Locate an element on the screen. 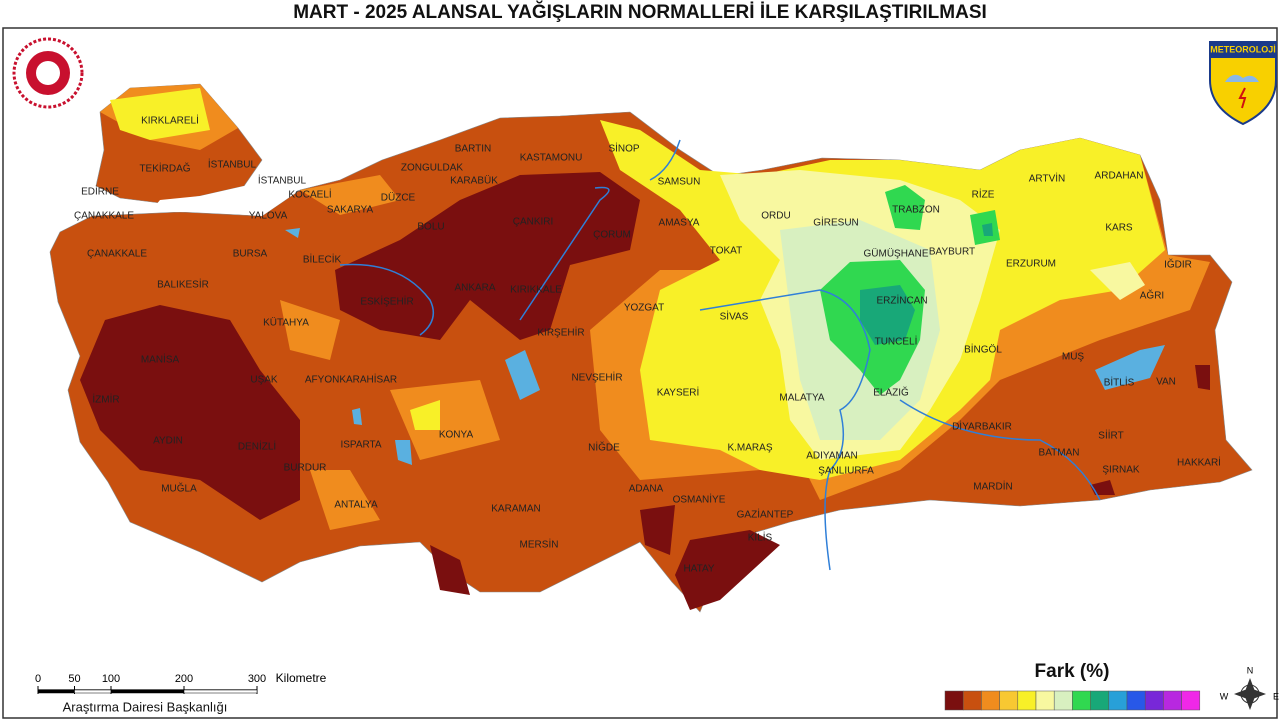  scale-label: 50 is located at coordinates (74, 679).